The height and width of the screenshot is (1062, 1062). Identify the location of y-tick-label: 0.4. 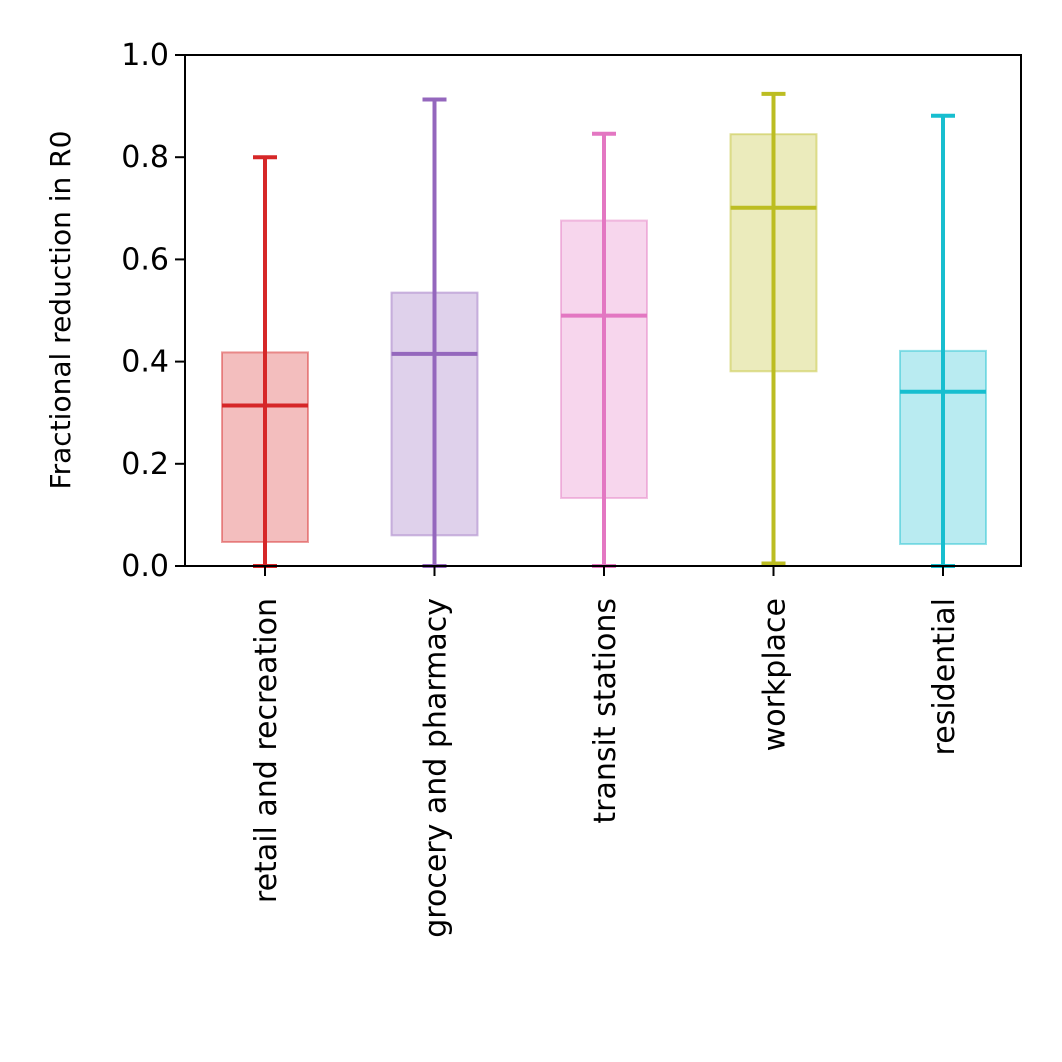
(145, 362).